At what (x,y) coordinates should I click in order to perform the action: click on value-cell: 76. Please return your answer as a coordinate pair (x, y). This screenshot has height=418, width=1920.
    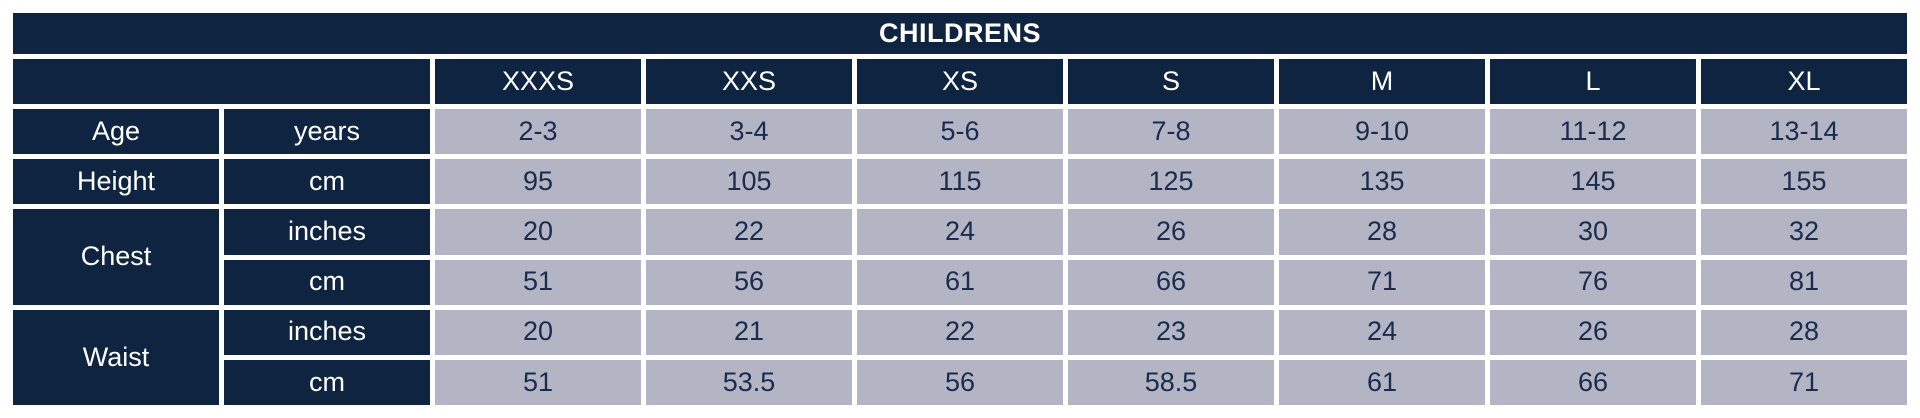
    Looking at the image, I should click on (1593, 282).